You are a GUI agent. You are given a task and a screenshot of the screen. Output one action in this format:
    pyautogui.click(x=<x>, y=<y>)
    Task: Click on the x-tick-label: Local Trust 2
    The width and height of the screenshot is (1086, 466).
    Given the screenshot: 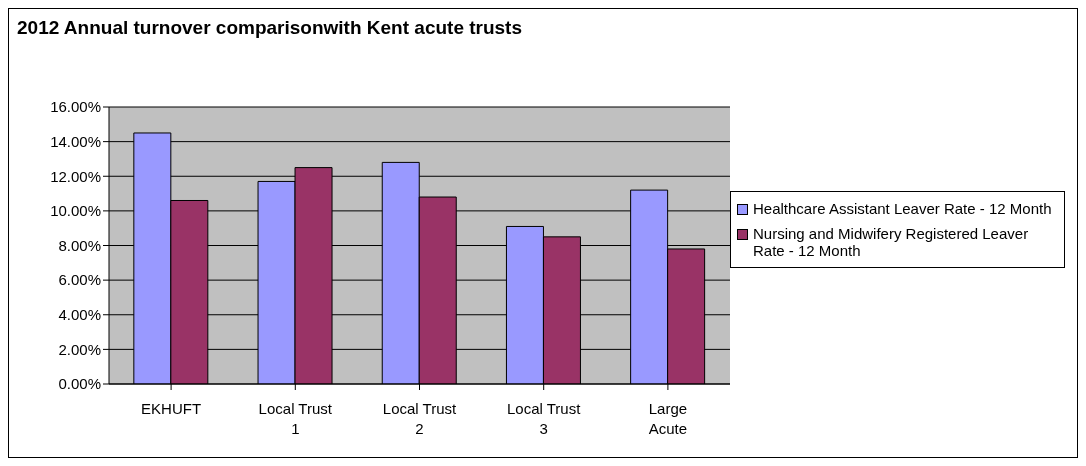 What is the action you would take?
    pyautogui.click(x=420, y=418)
    